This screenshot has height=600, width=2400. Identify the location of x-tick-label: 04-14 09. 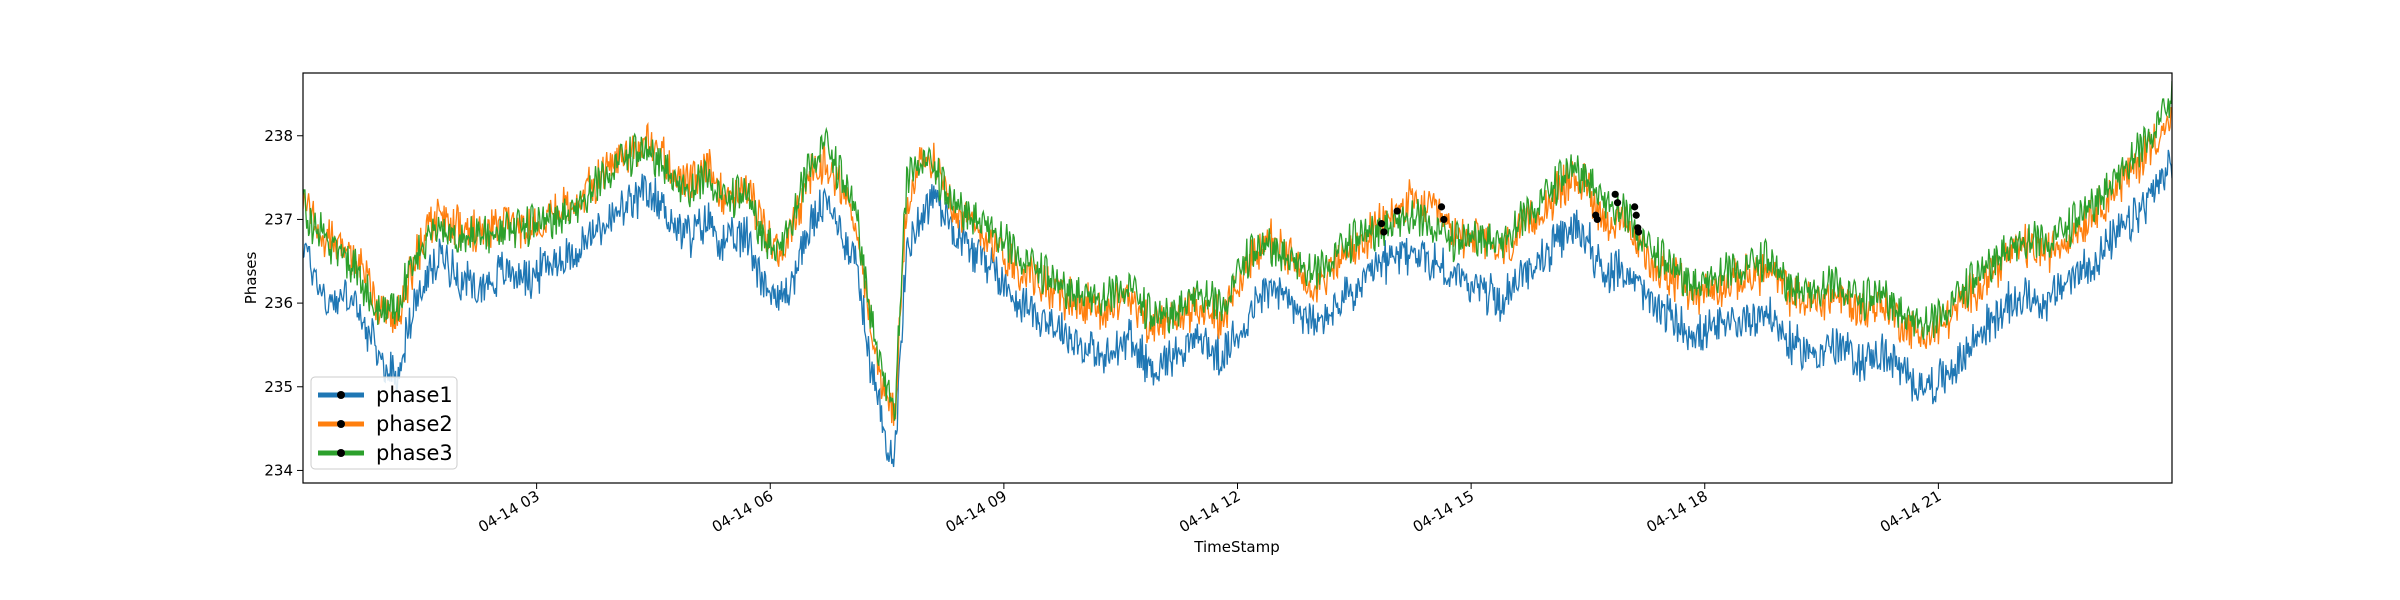
(975, 511).